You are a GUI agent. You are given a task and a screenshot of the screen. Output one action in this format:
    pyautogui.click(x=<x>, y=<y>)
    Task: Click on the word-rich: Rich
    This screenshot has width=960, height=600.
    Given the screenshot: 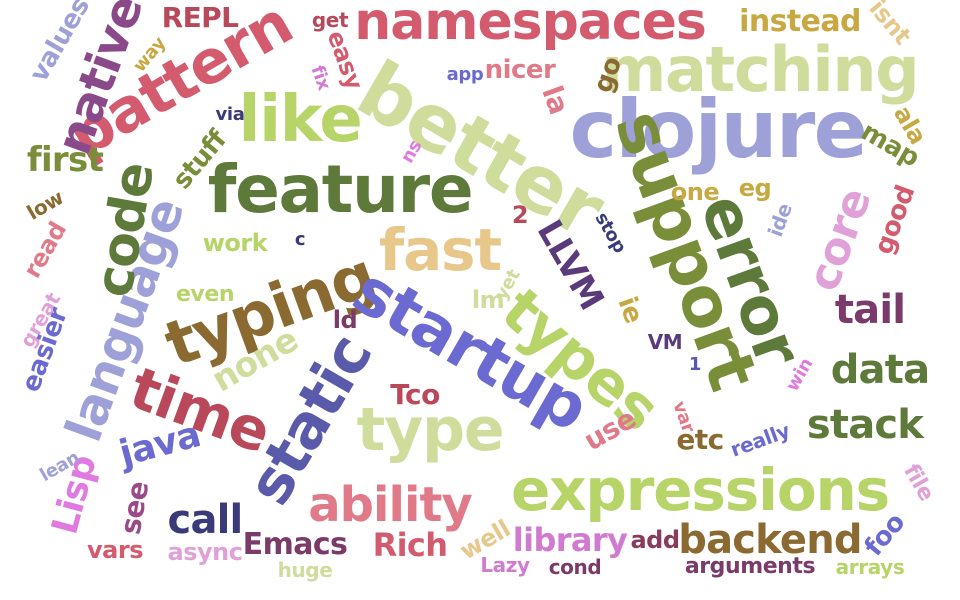 What is the action you would take?
    pyautogui.click(x=410, y=545)
    